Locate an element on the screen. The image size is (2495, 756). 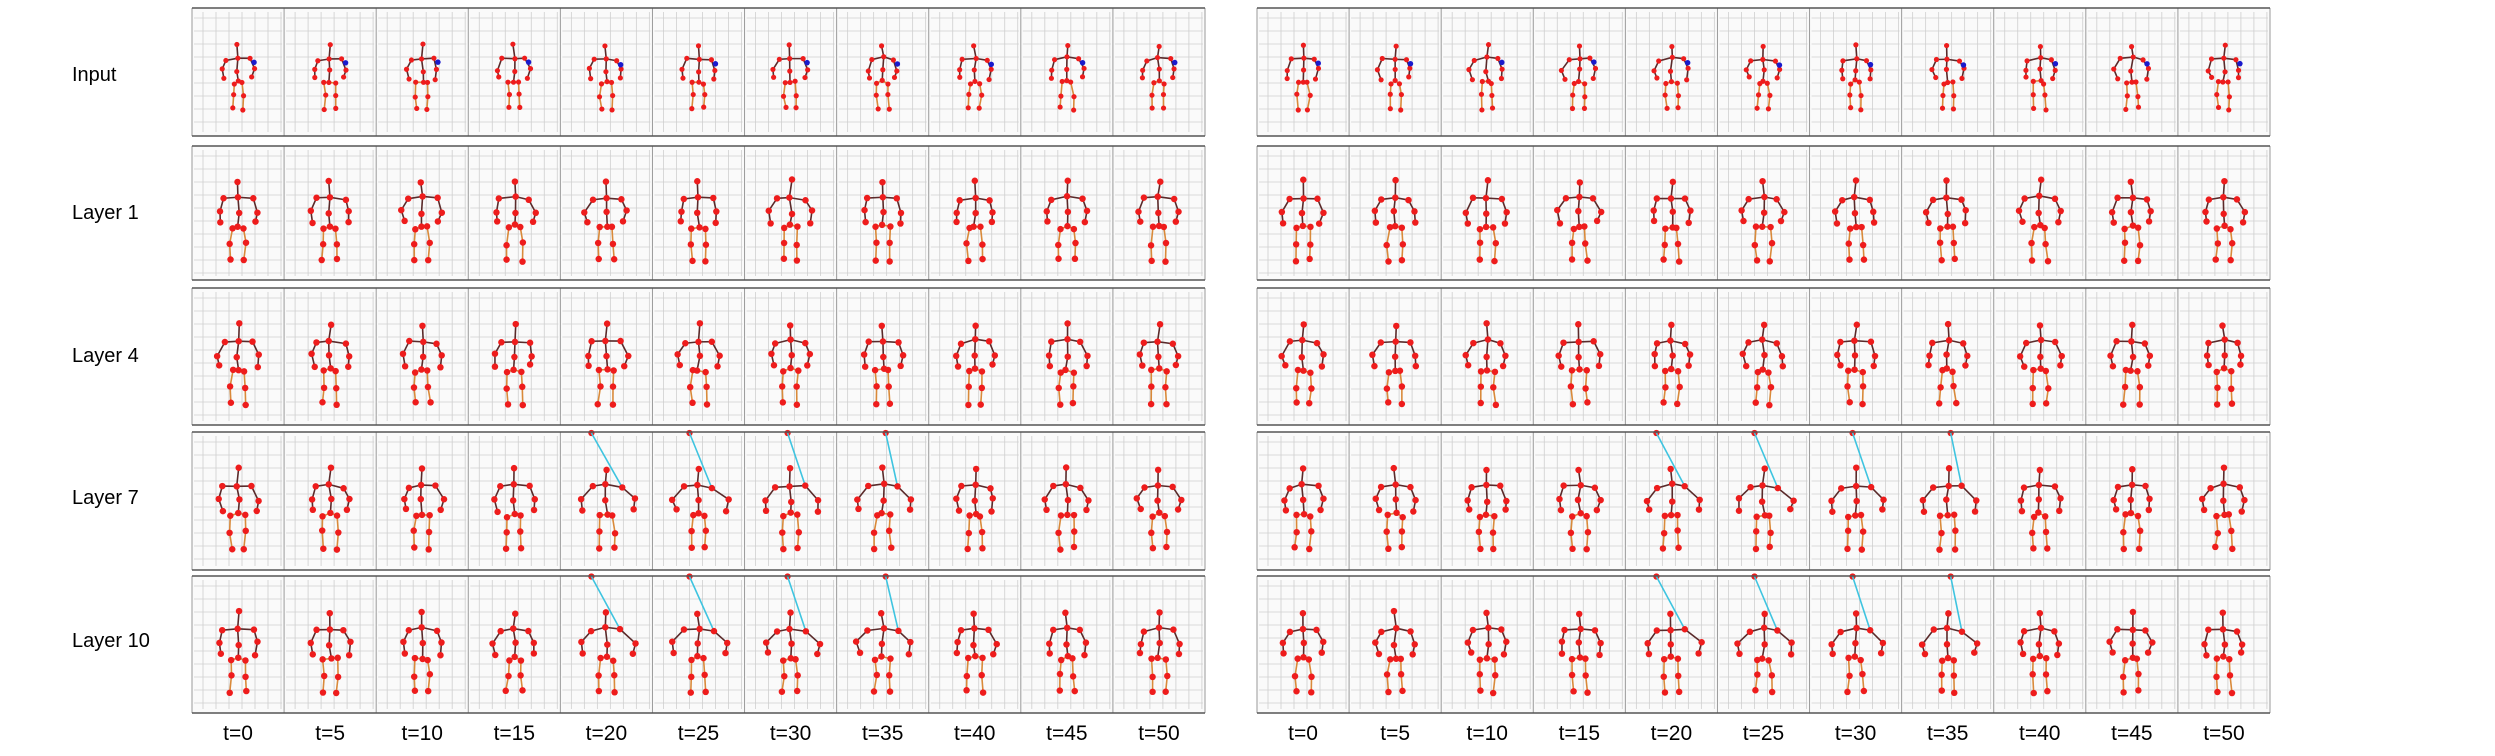
row-label-layer-10: Layer 10 is located at coordinates (111, 641).